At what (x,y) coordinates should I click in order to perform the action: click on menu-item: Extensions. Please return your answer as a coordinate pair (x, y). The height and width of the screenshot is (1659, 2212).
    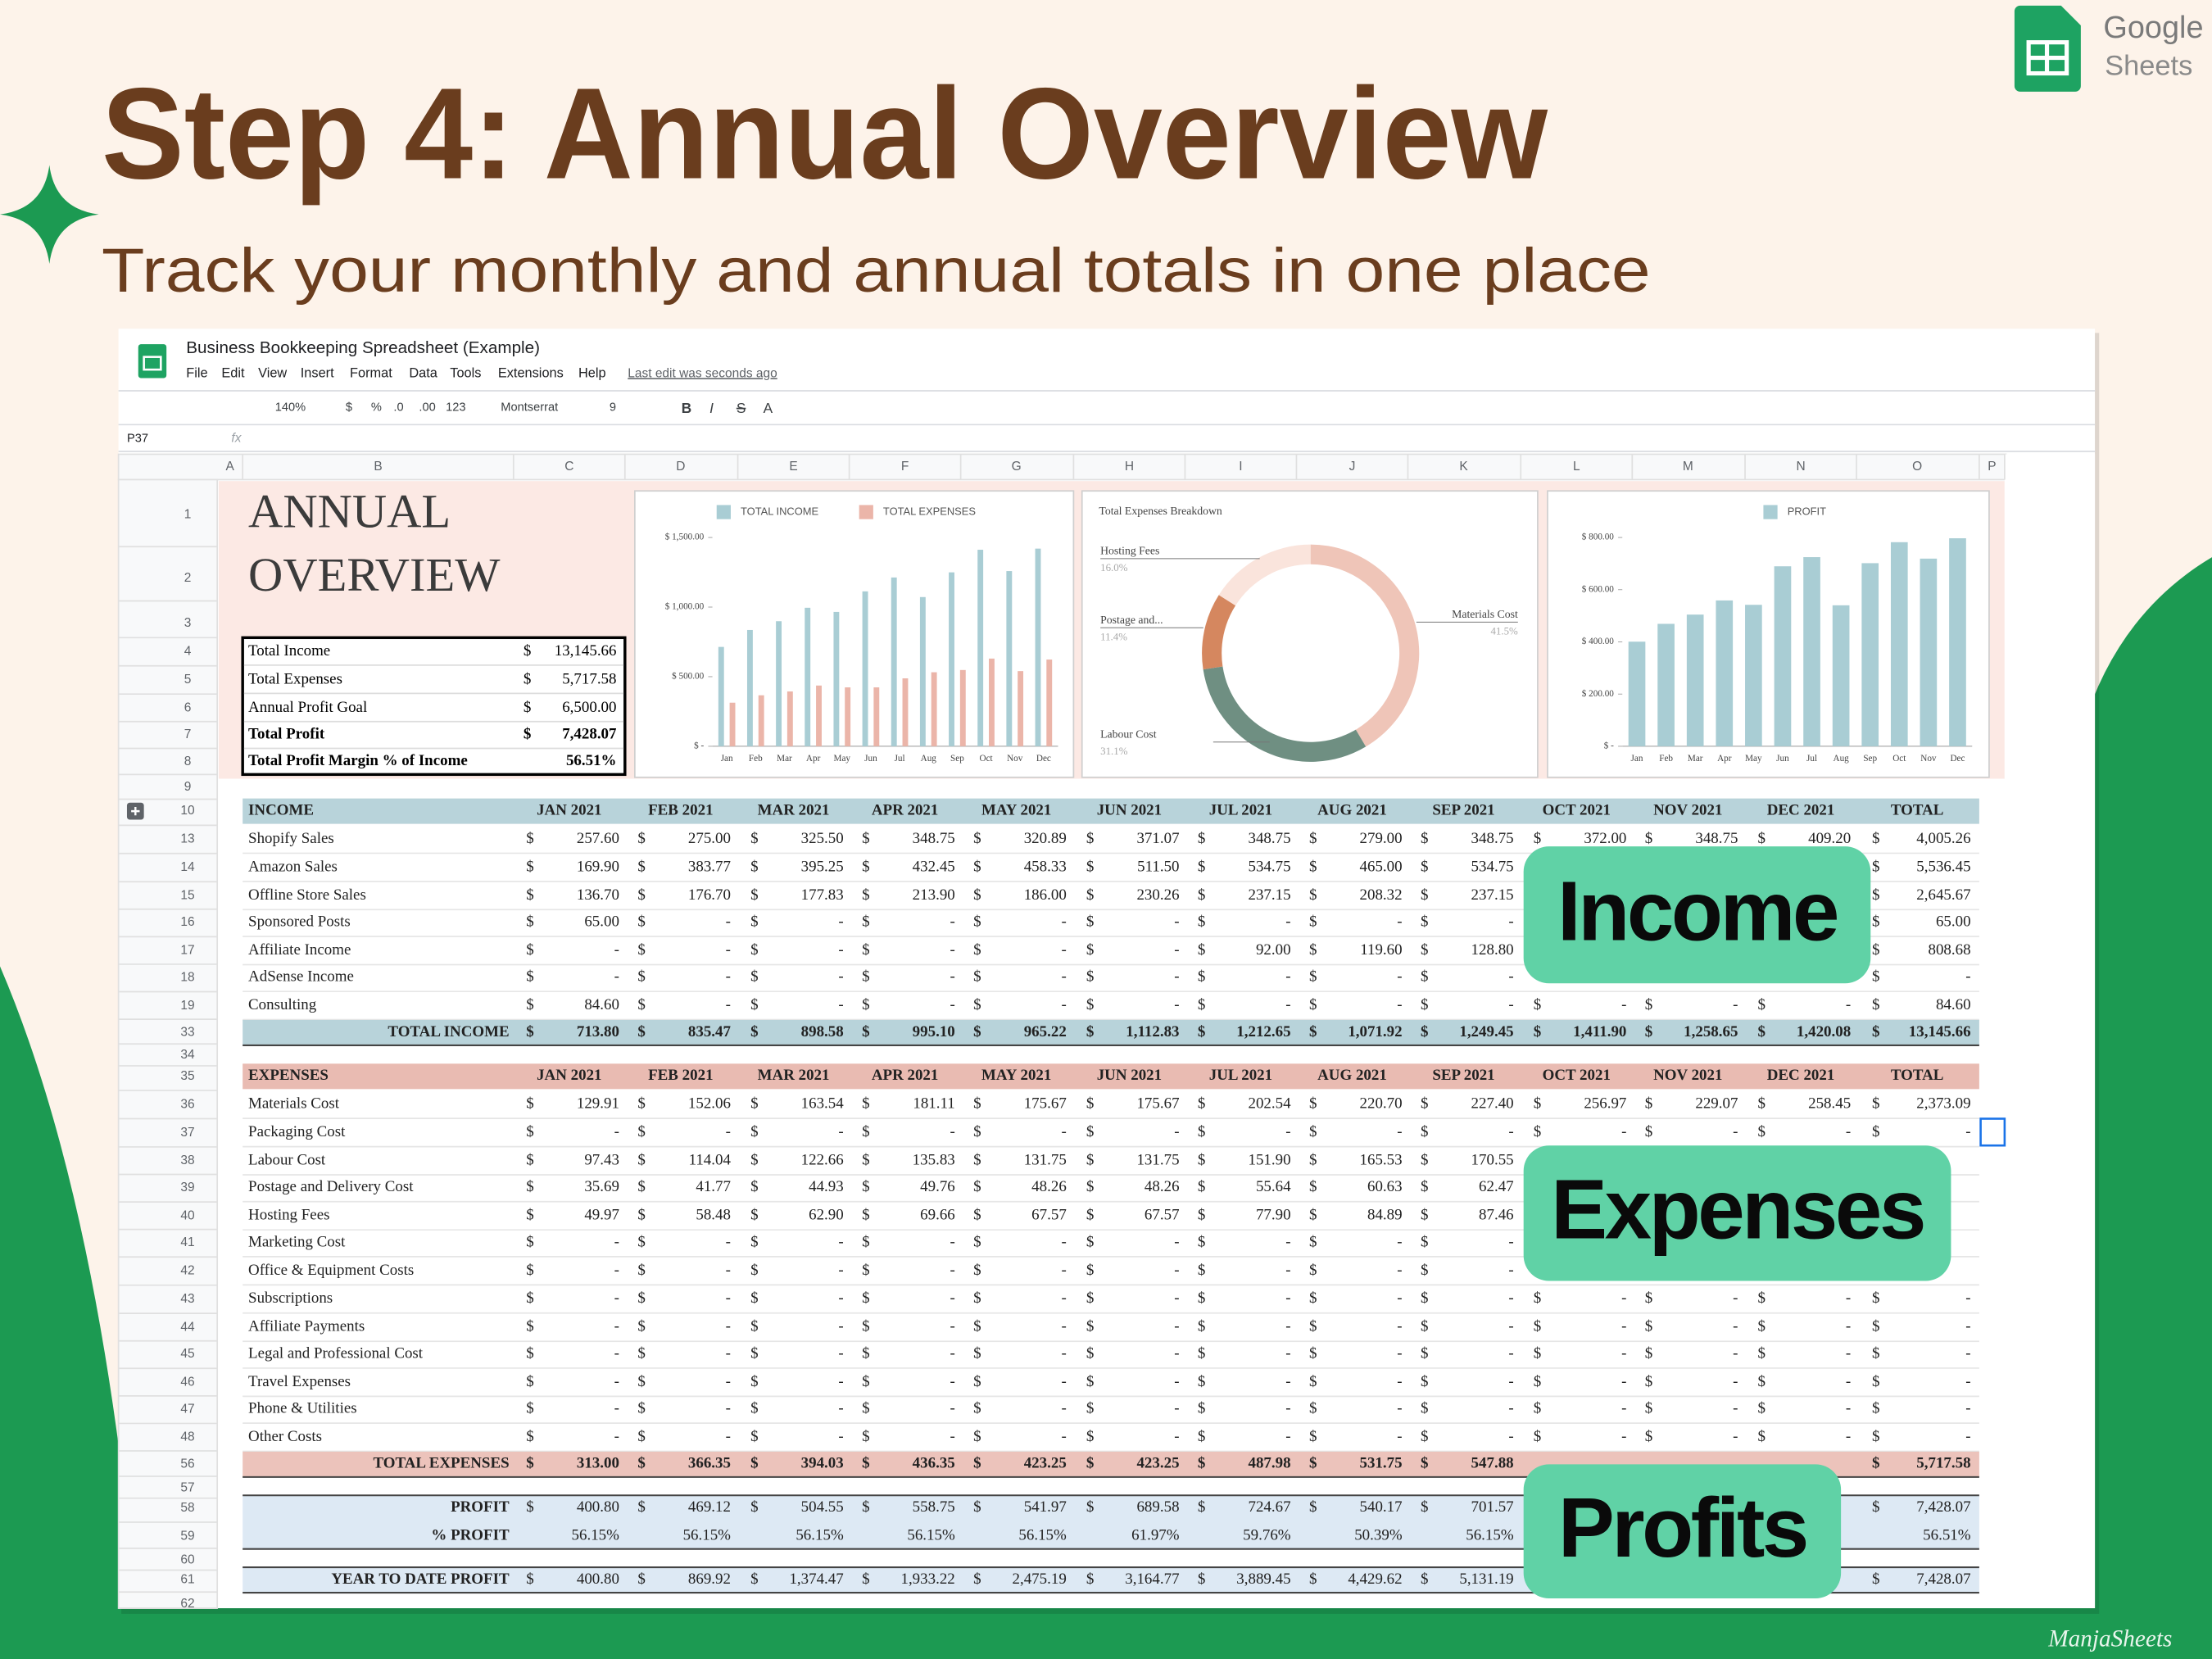
    Looking at the image, I should click on (531, 373).